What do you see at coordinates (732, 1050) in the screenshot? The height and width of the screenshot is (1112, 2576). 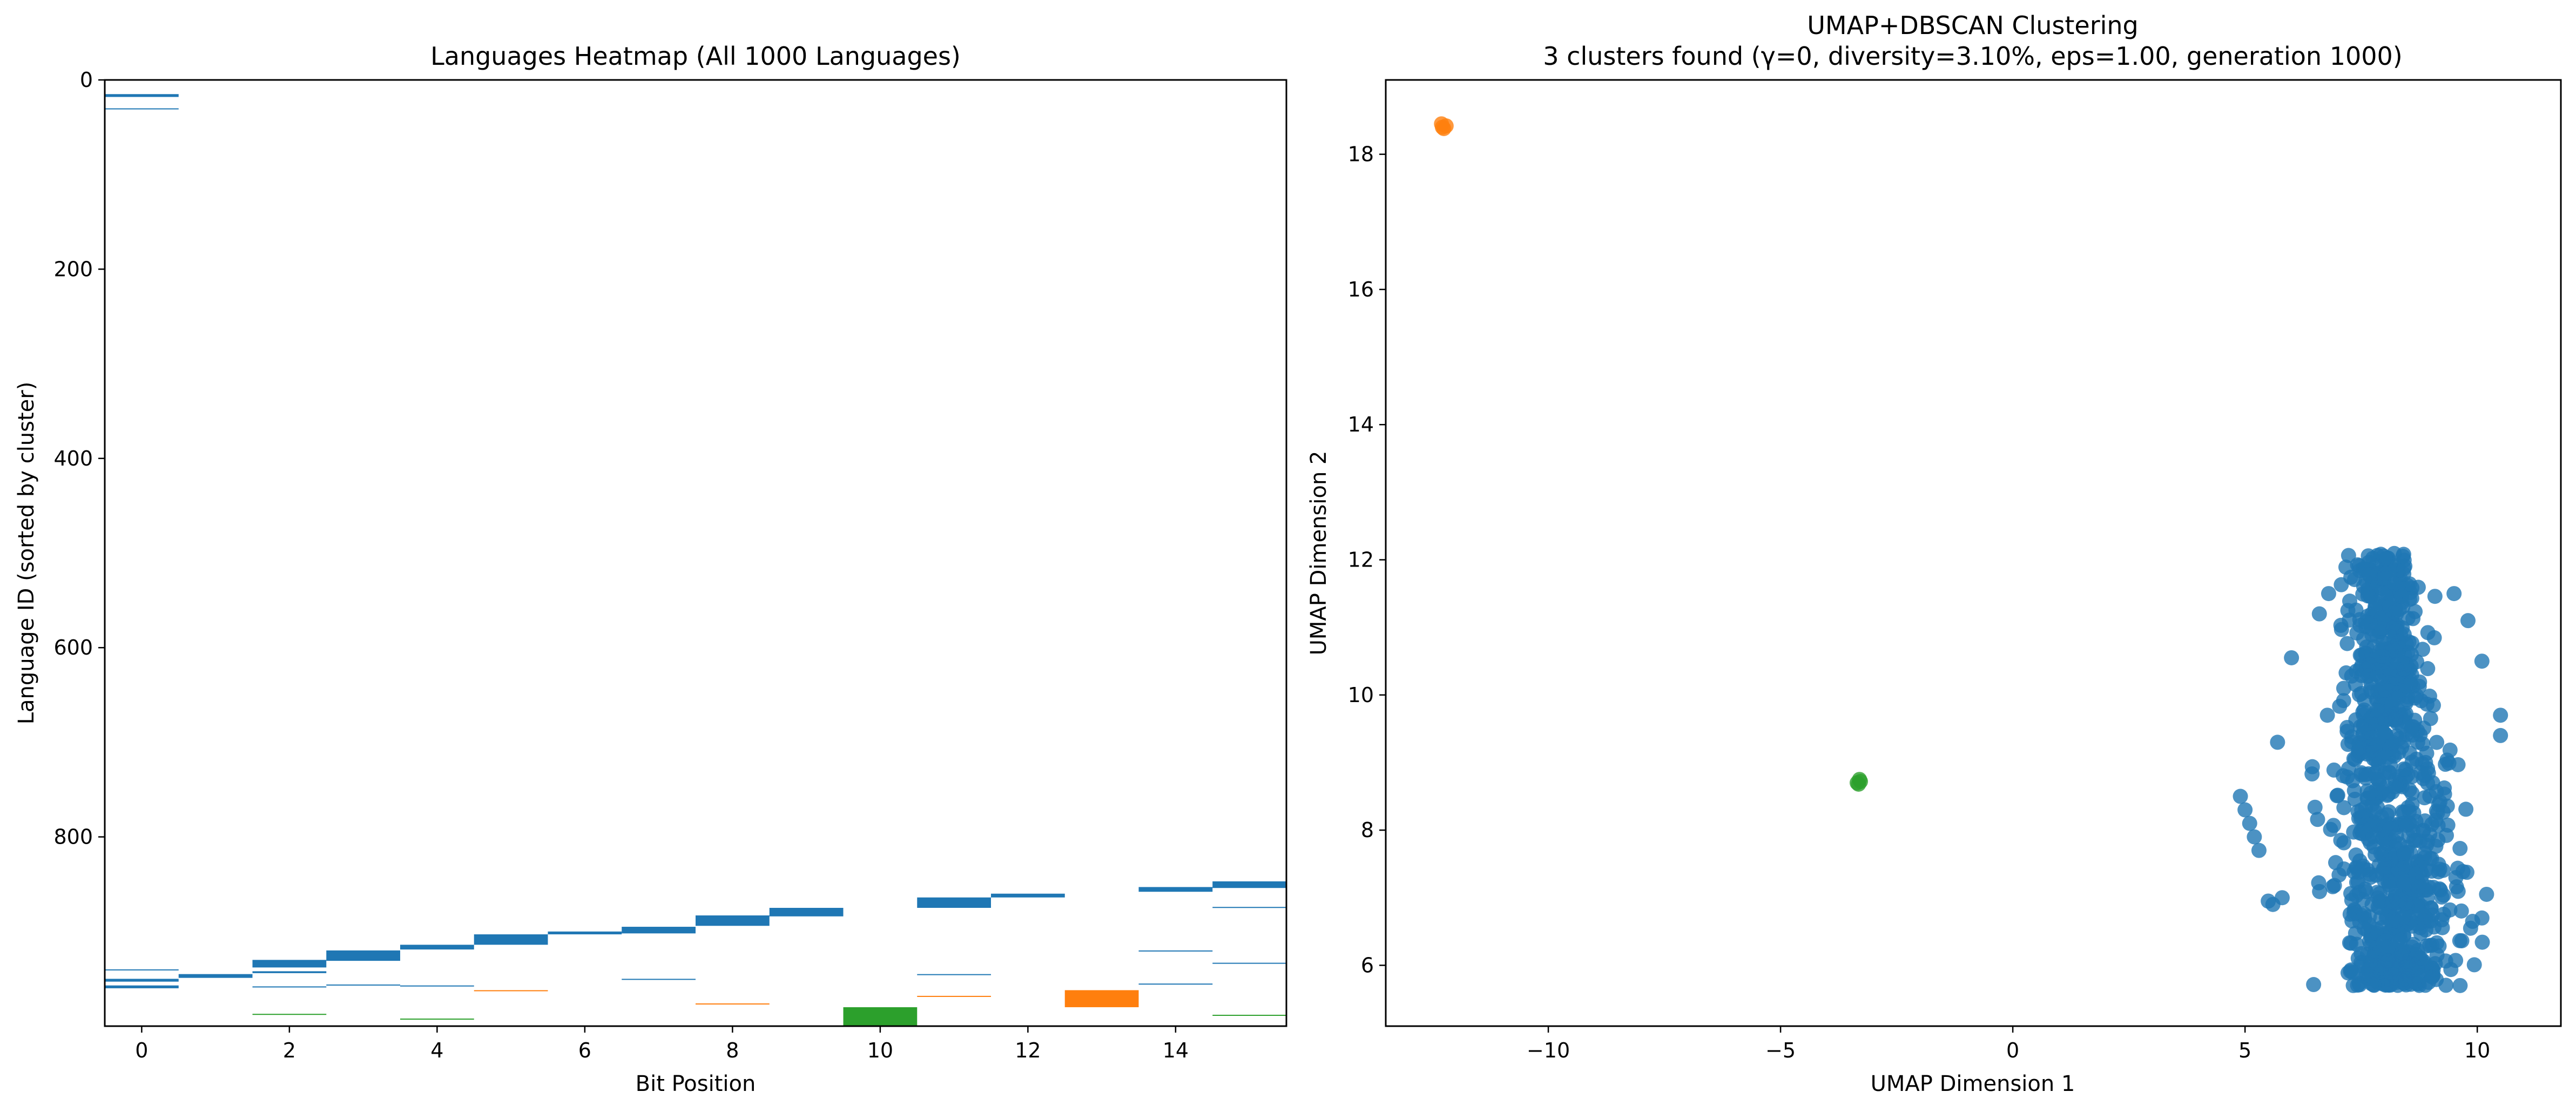 I see `x-tick-label: 8` at bounding box center [732, 1050].